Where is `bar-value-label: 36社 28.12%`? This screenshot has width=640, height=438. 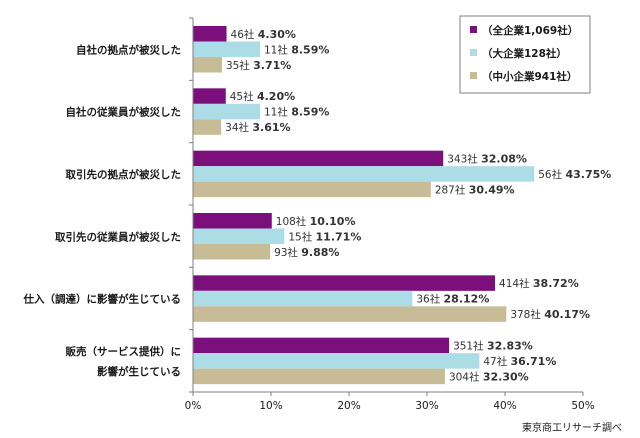 bar-value-label: 36社 28.12% is located at coordinates (452, 299).